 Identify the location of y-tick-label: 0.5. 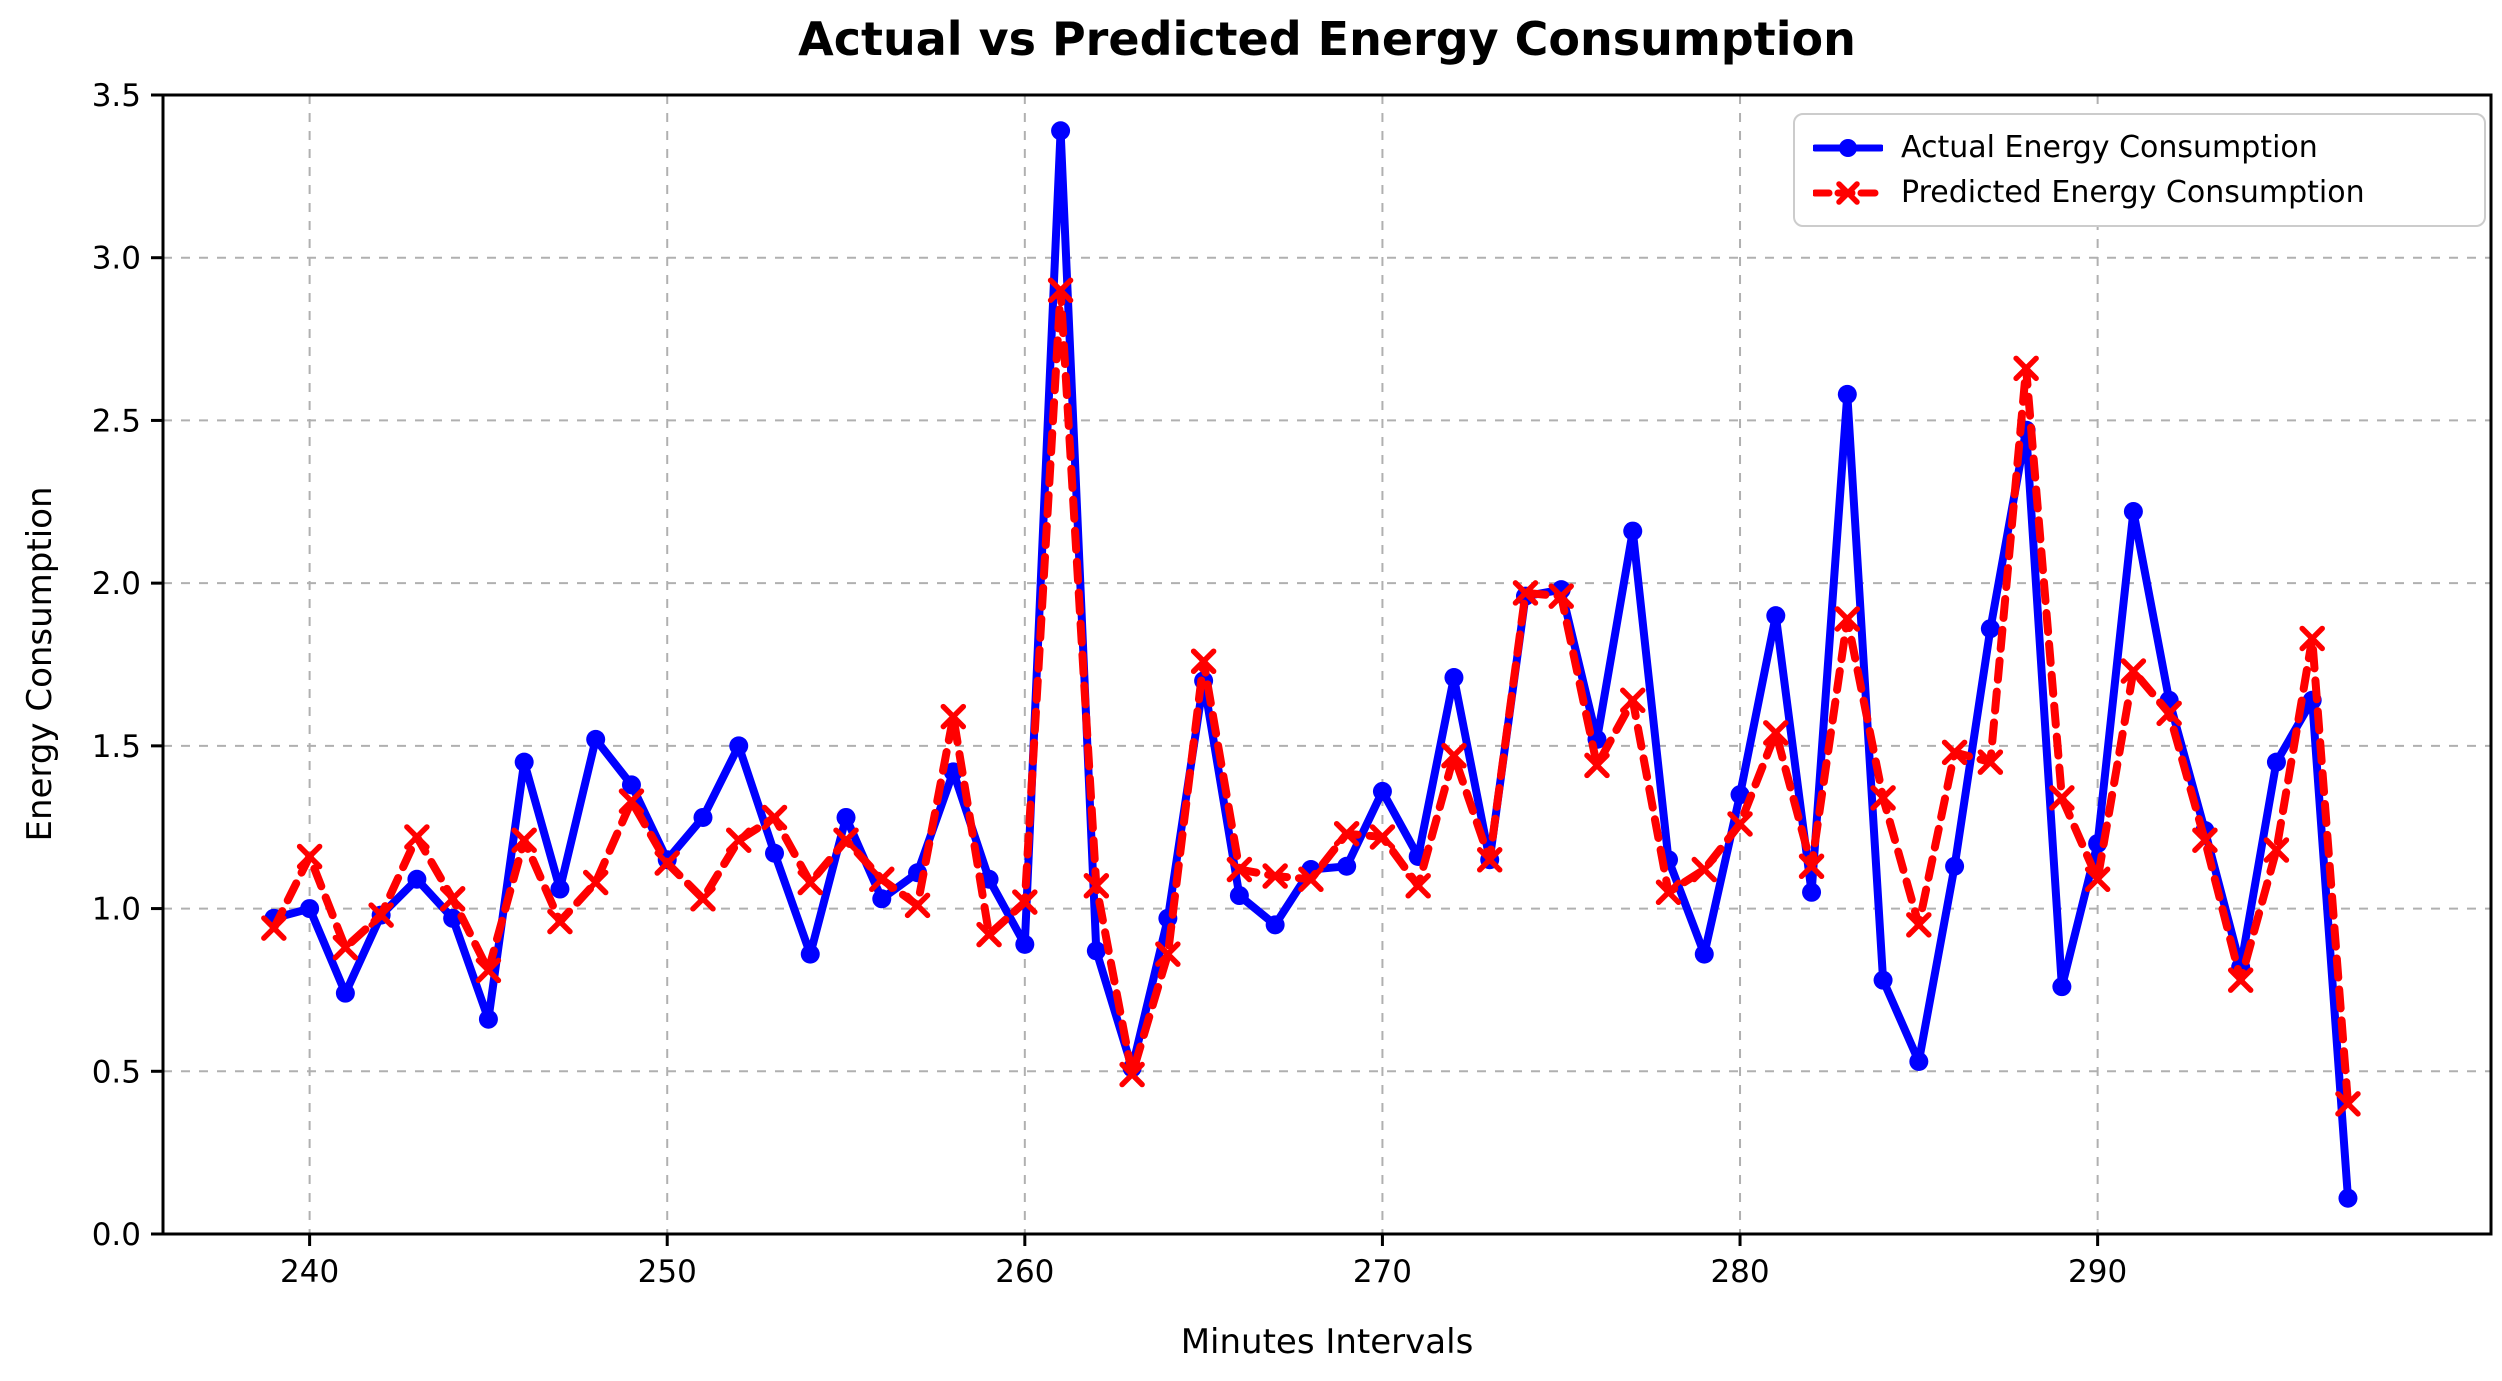
(116, 1072).